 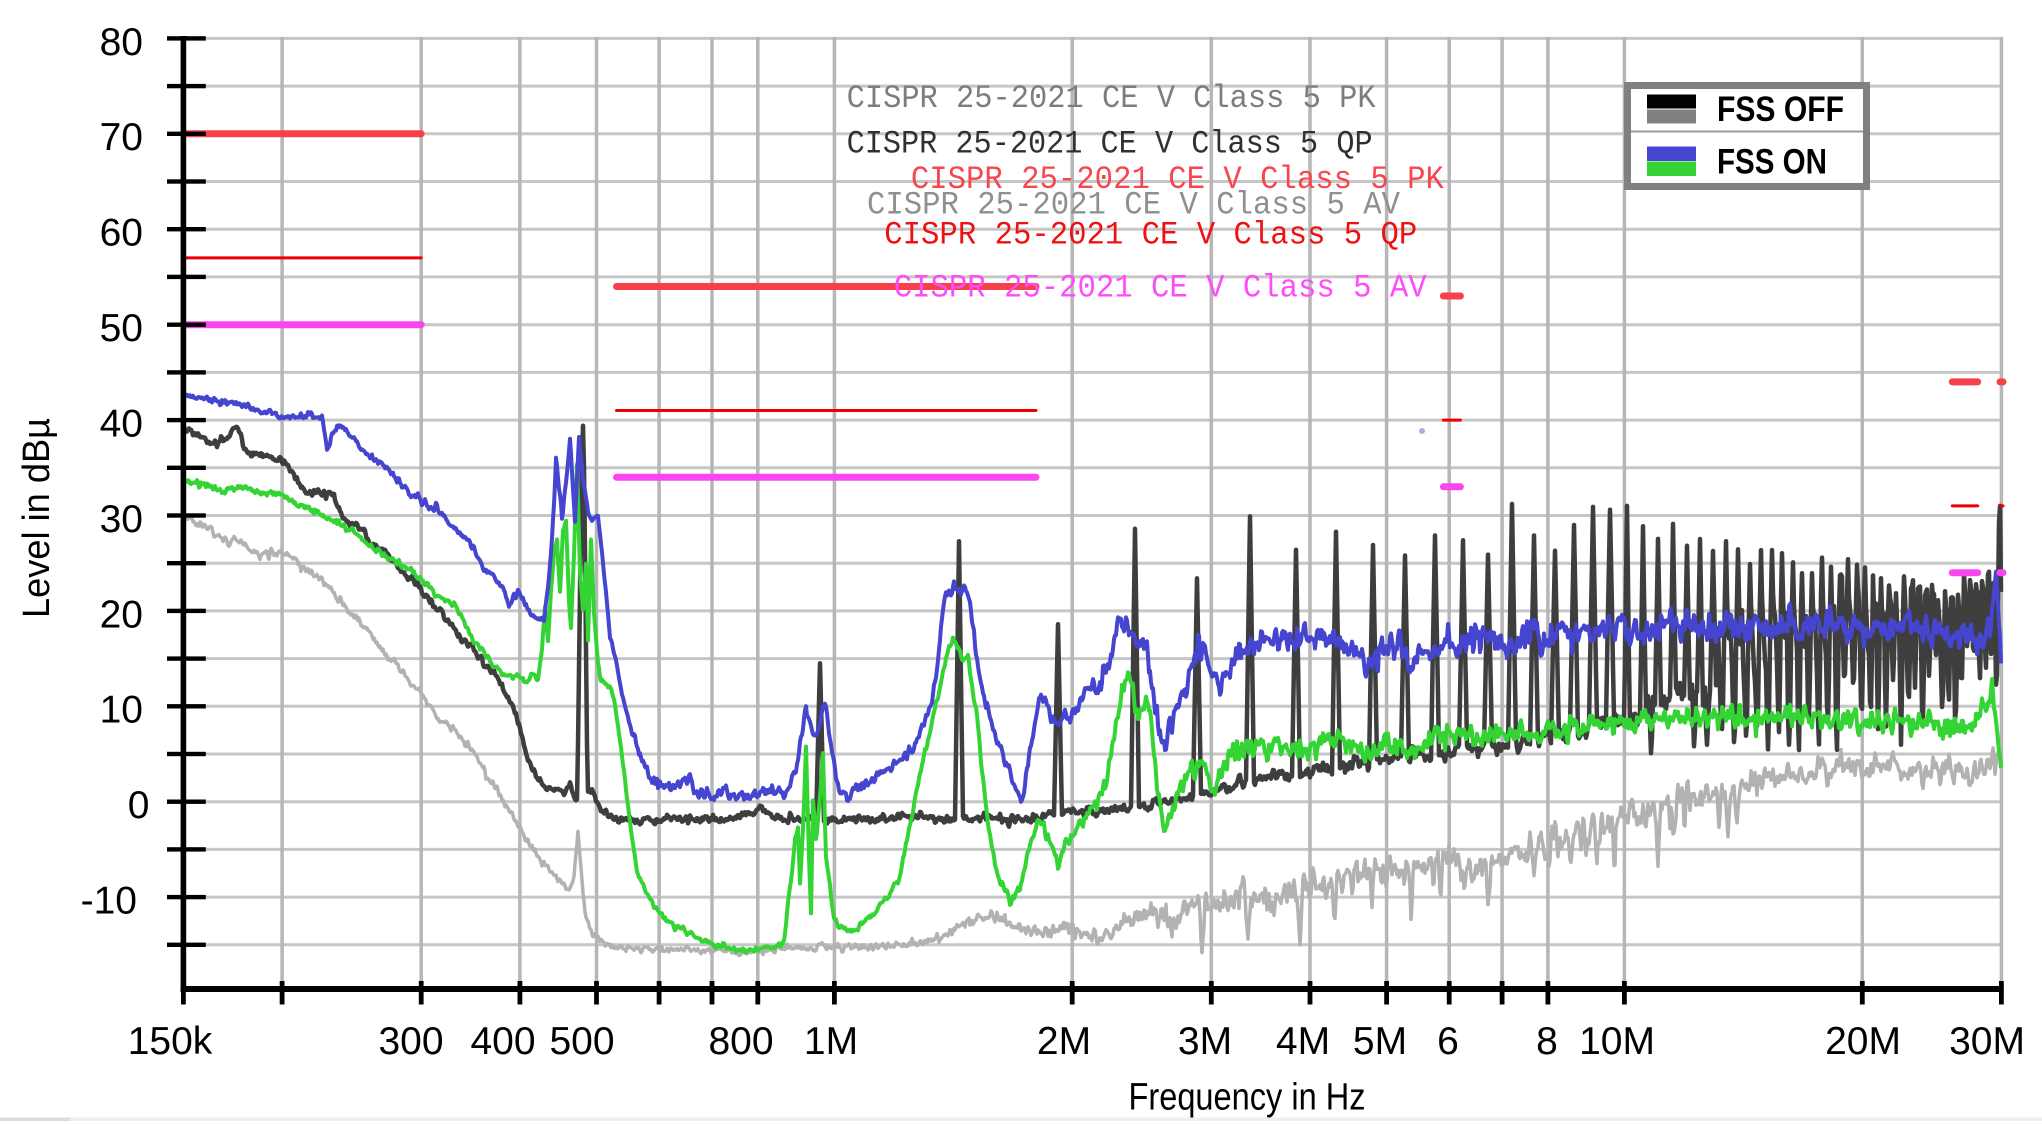 What do you see at coordinates (1780, 109) in the screenshot?
I see `svg-text: FSS OFF` at bounding box center [1780, 109].